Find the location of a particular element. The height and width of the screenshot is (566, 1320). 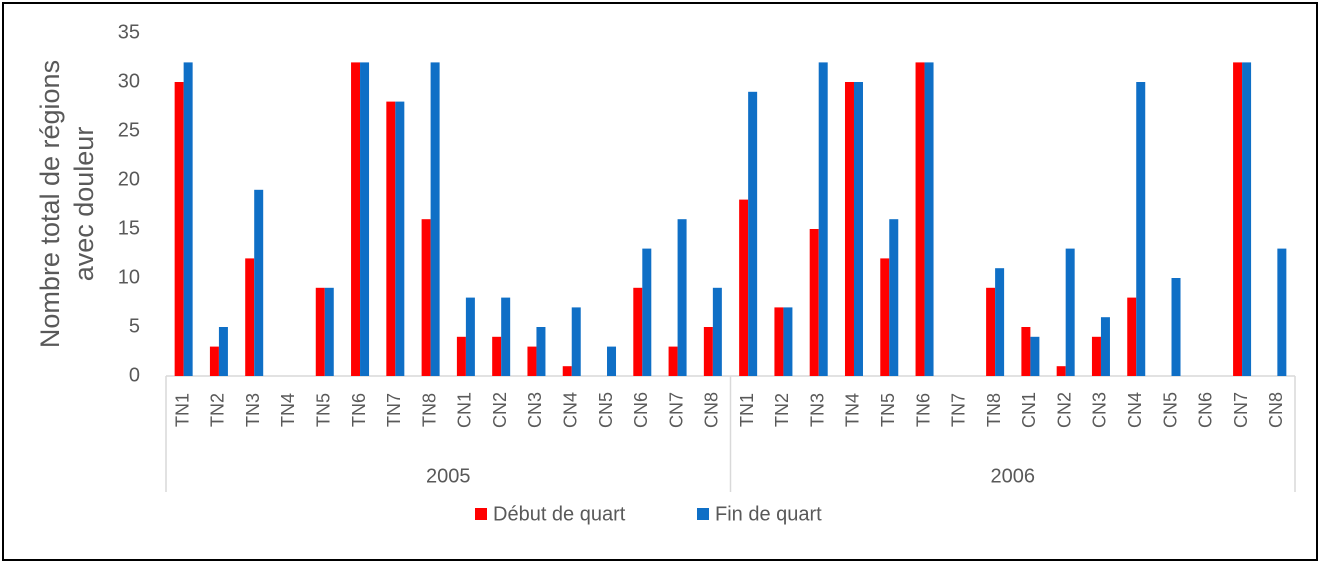

y-tick-label: 5 is located at coordinates (134, 326).